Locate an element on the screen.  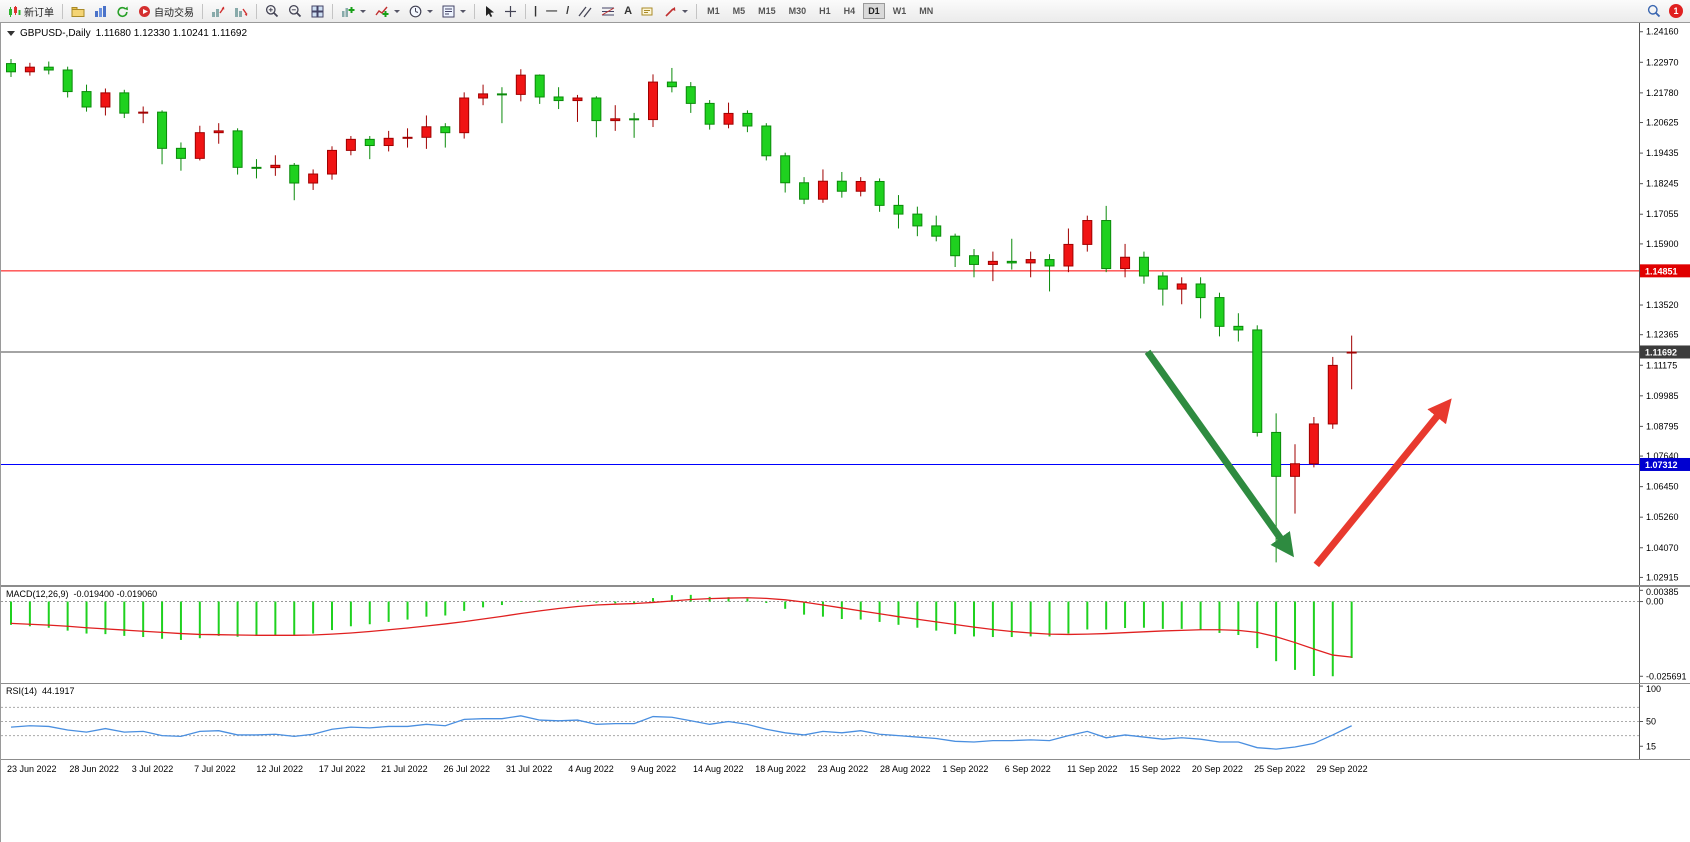
time-axis-label: 4 Aug 2022 is located at coordinates (591, 769).